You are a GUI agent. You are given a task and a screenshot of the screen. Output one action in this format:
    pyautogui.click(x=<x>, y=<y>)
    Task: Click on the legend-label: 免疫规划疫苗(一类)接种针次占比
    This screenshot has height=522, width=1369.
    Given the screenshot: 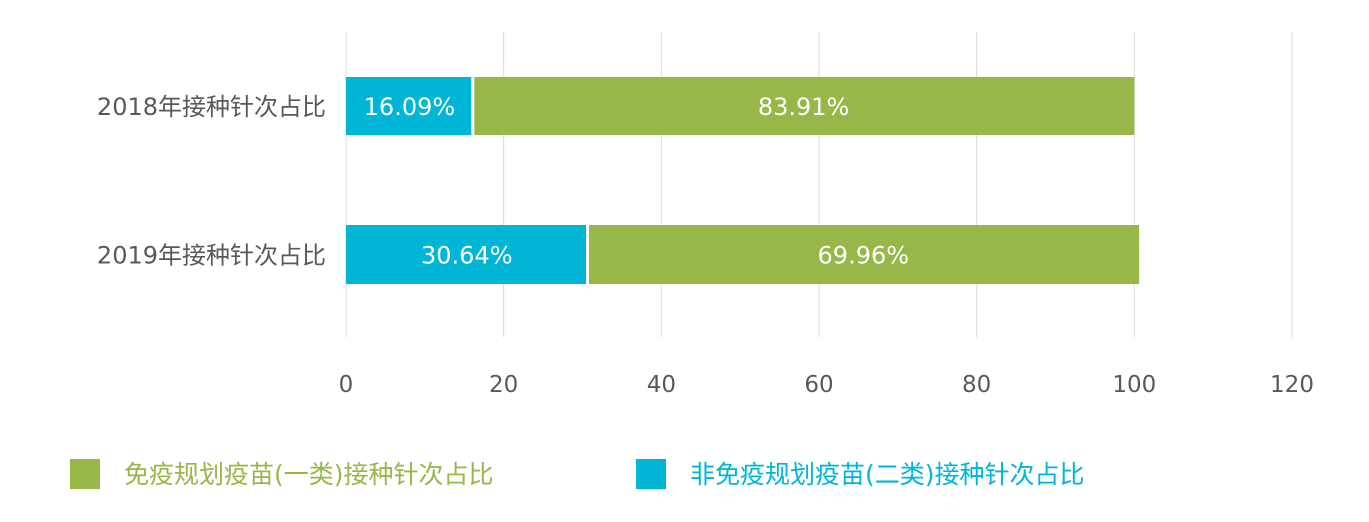 What is the action you would take?
    pyautogui.click(x=309, y=474)
    